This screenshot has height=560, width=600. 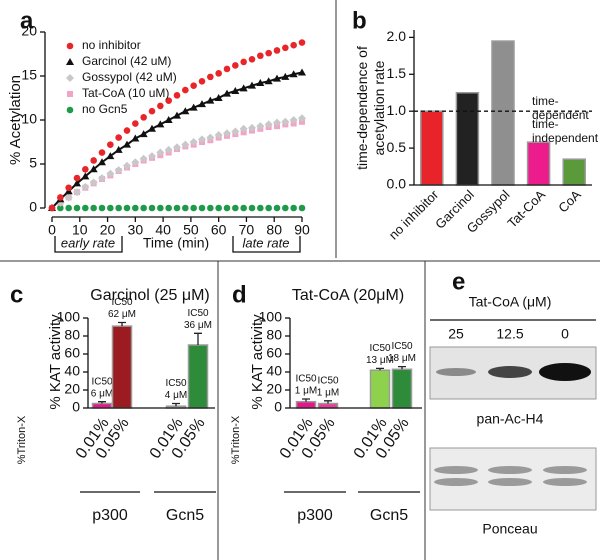 I want to click on annotation: independent, so click(x=565, y=138).